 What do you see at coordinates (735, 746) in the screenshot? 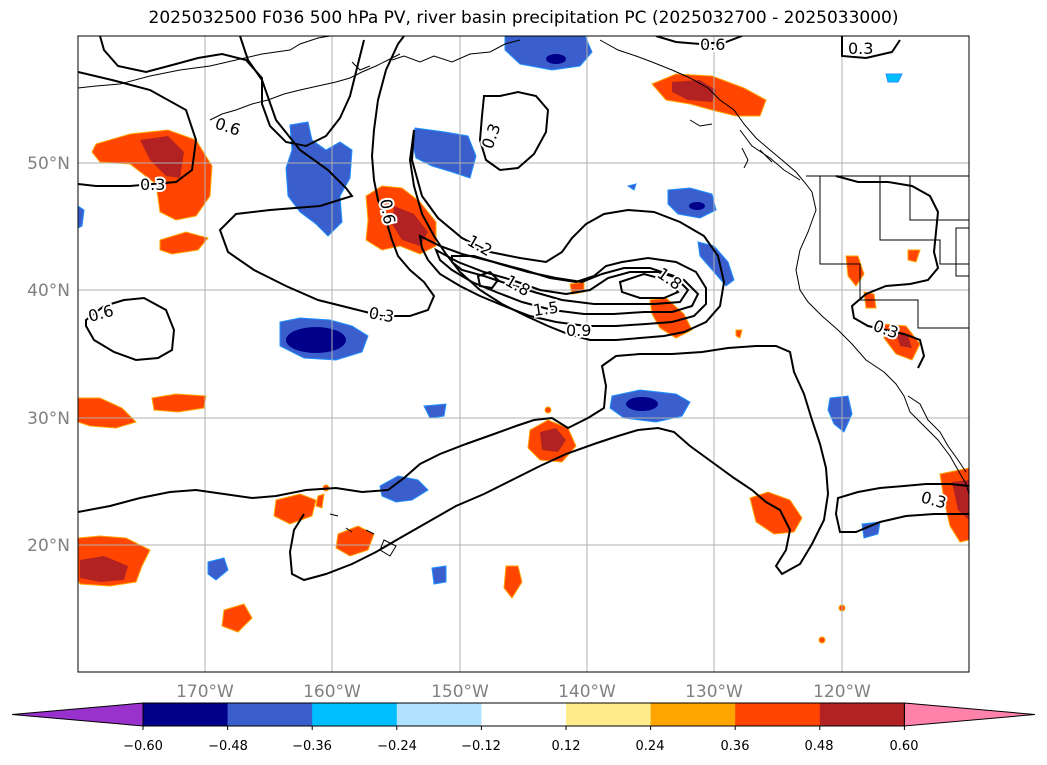
I see `colorbar-tick-label: 0.36` at bounding box center [735, 746].